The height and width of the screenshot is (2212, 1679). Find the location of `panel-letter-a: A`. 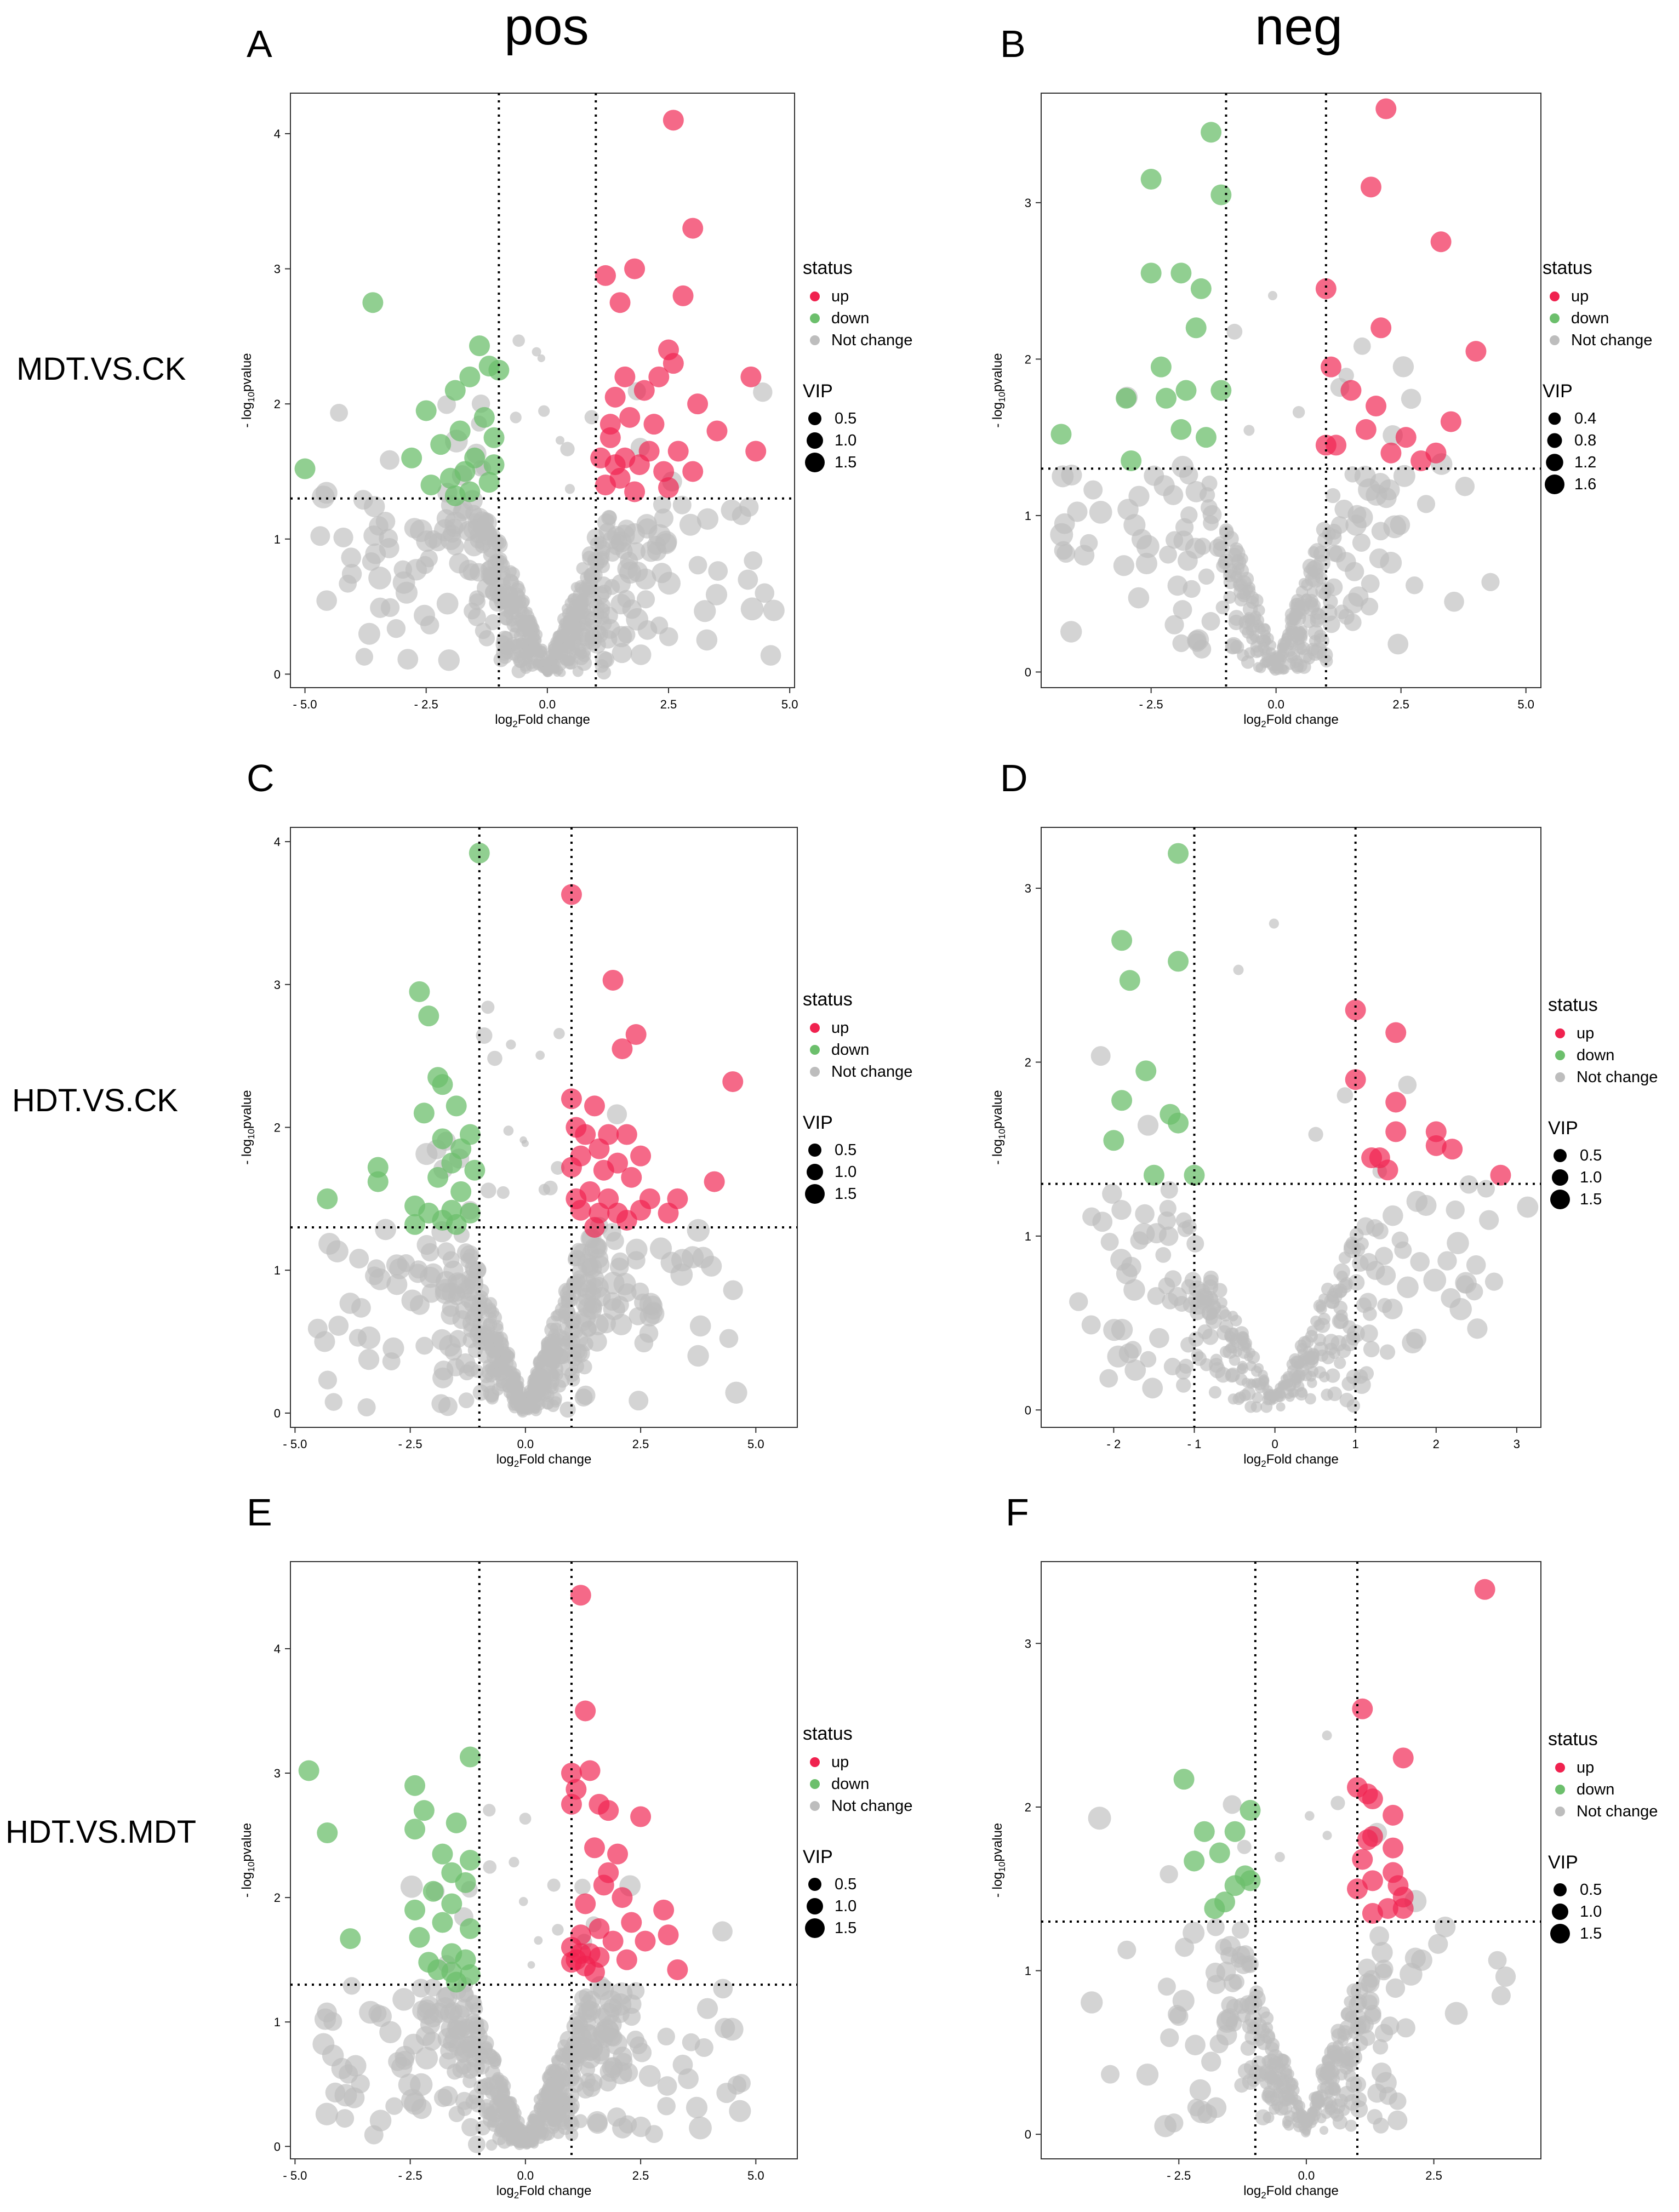

panel-letter-a: A is located at coordinates (259, 44).